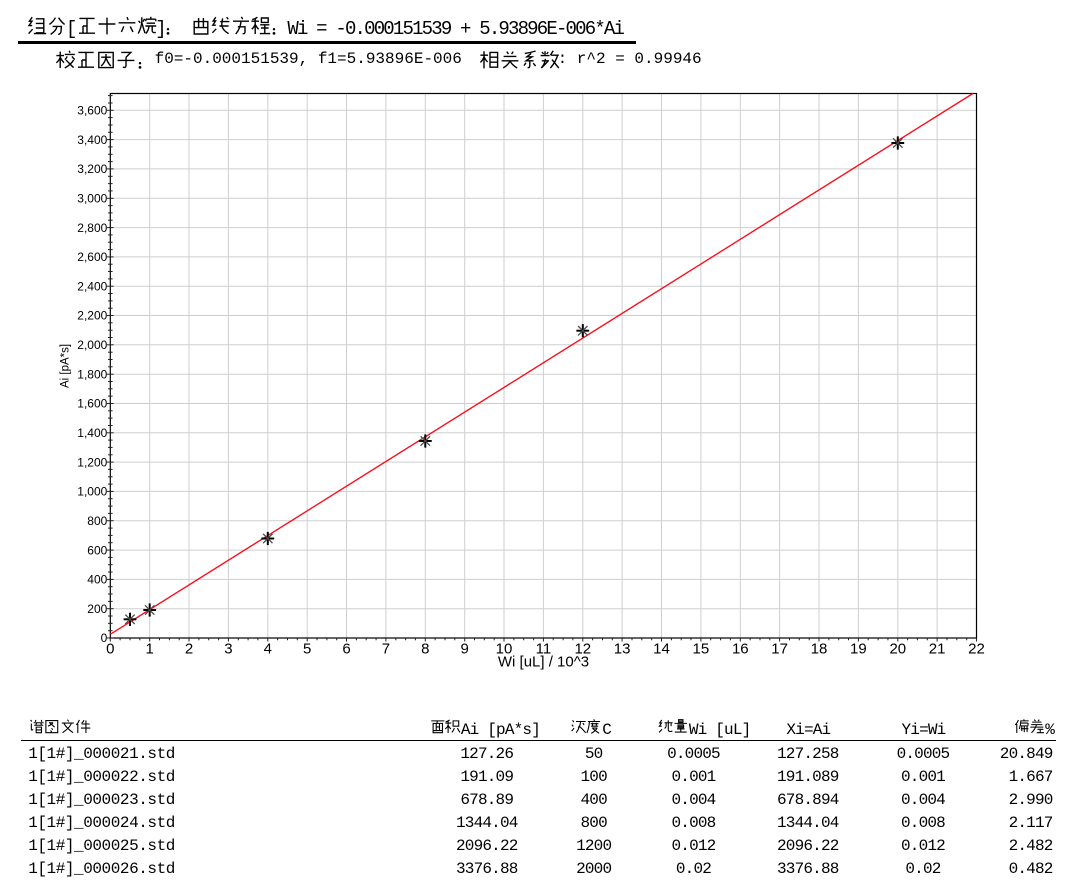 Image resolution: width=1078 pixels, height=894 pixels. What do you see at coordinates (386, 649) in the screenshot?
I see `svg-text: 7` at bounding box center [386, 649].